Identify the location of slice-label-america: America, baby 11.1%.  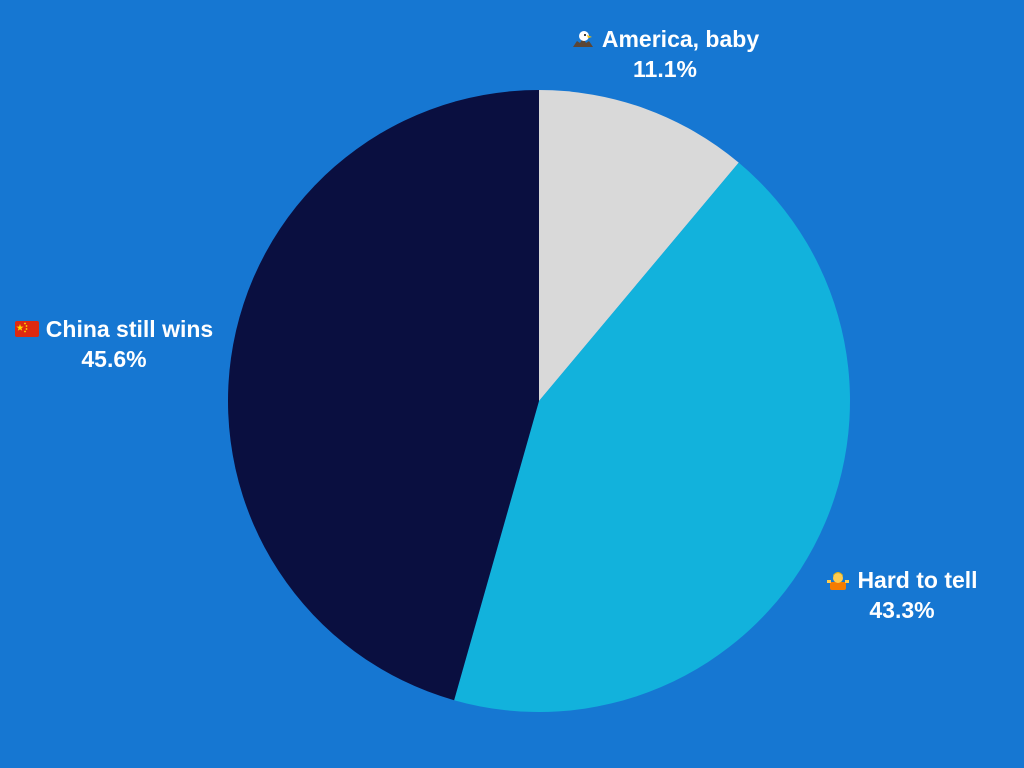
(665, 54).